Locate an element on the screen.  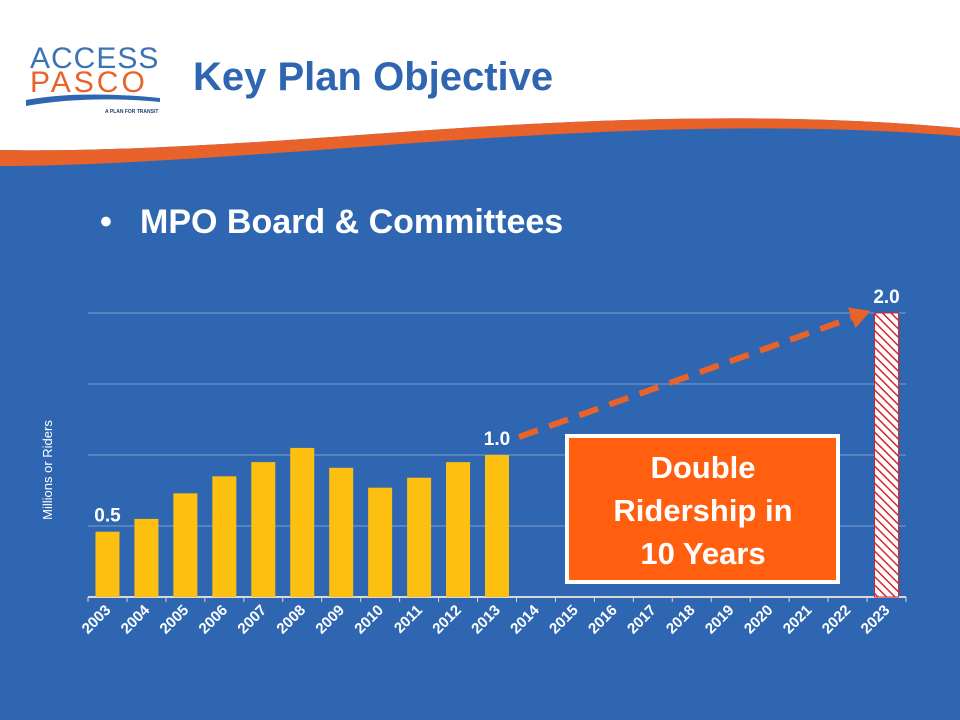
page-title: Key Plan Objective is located at coordinates (373, 77).